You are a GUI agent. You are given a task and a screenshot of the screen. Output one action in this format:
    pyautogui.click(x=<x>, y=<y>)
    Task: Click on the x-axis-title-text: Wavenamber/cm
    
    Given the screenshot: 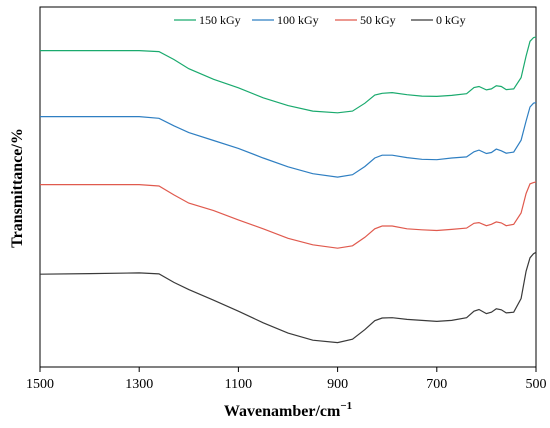 What is the action you would take?
    pyautogui.click(x=282, y=411)
    